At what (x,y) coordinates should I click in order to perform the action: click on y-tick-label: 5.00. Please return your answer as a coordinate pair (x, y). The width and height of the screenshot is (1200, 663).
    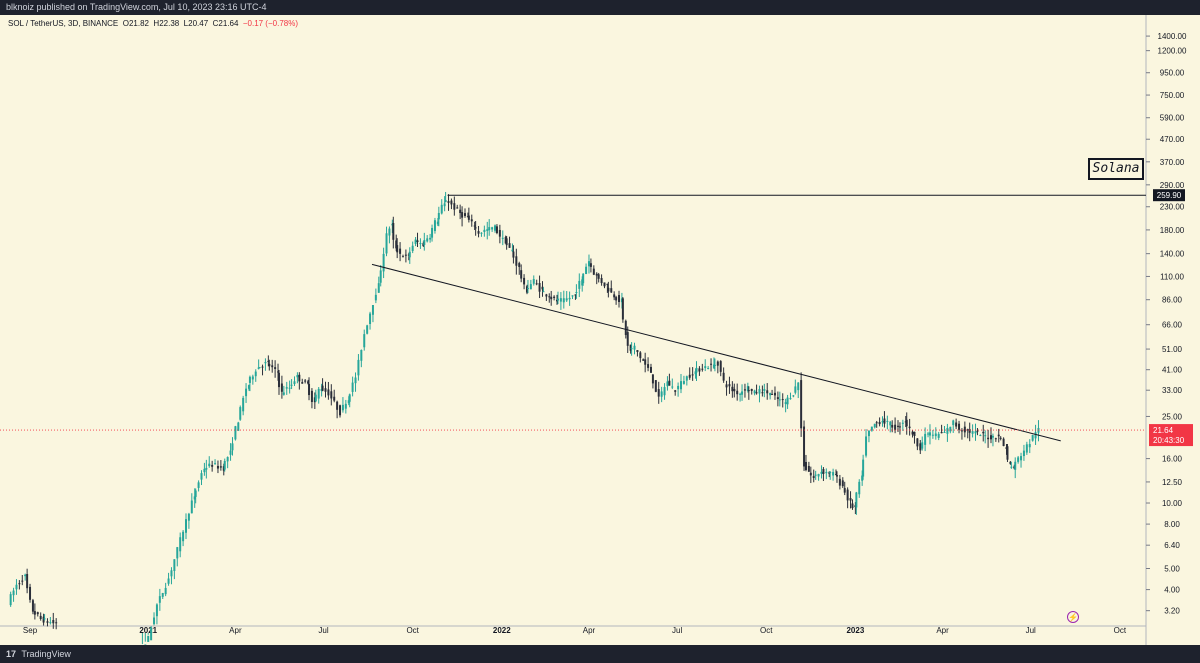
    Looking at the image, I should click on (1172, 569).